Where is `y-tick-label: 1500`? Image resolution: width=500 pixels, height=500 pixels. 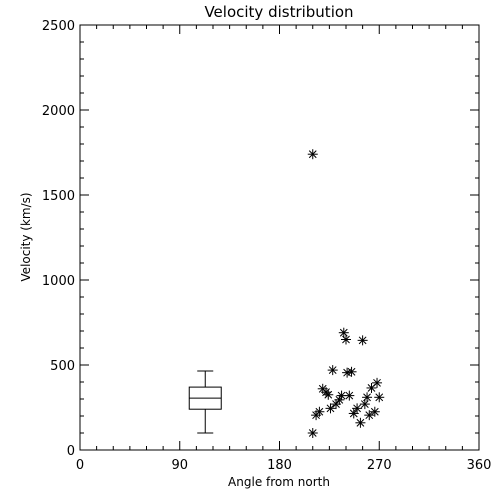
y-tick-label: 1500 is located at coordinates (58, 196).